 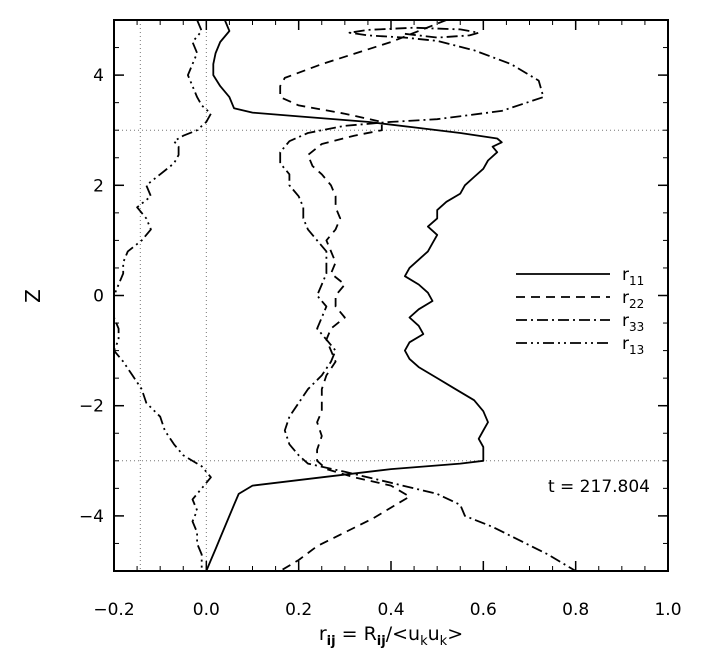 I want to click on x-tick-label: 1.0, so click(x=667, y=610).